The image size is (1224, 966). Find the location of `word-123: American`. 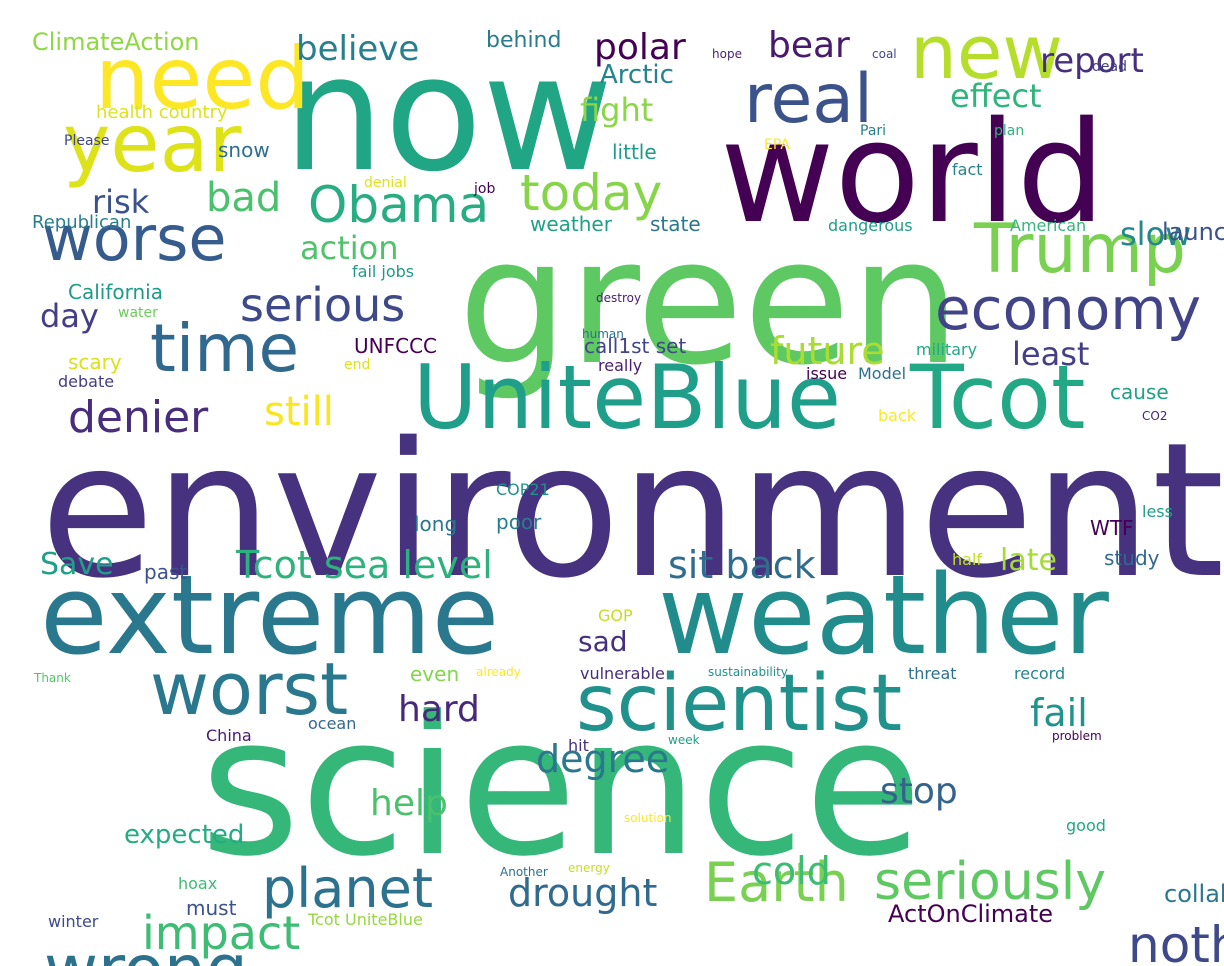

word-123: American is located at coordinates (1048, 225).